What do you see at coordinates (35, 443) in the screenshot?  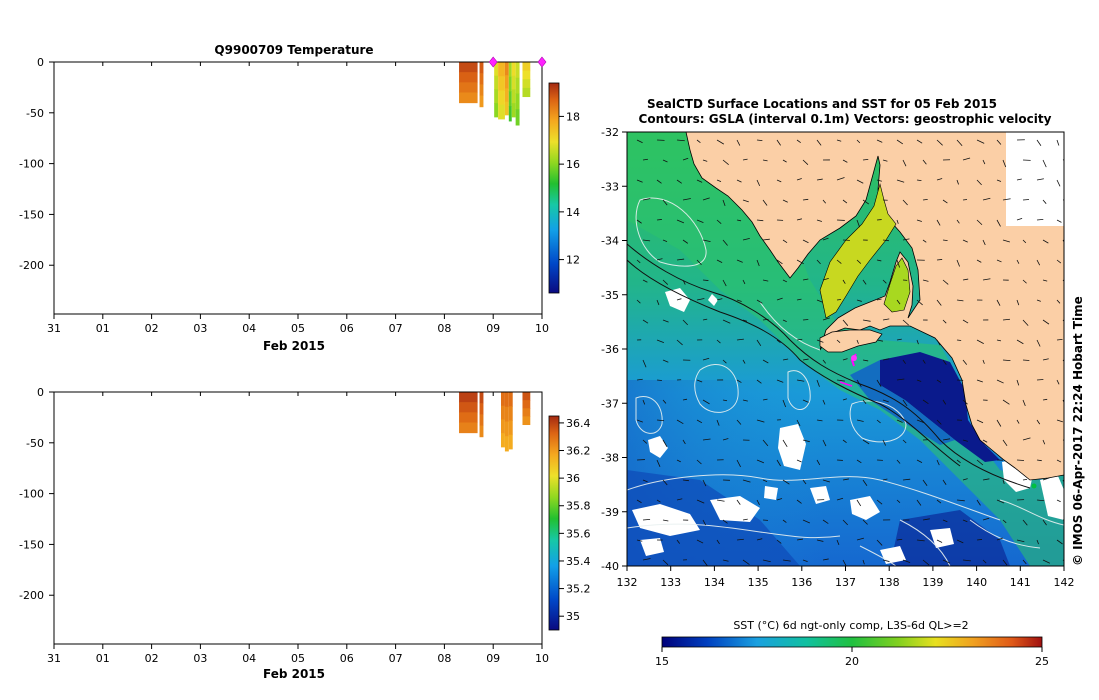 I see `y-tick-label: -50` at bounding box center [35, 443].